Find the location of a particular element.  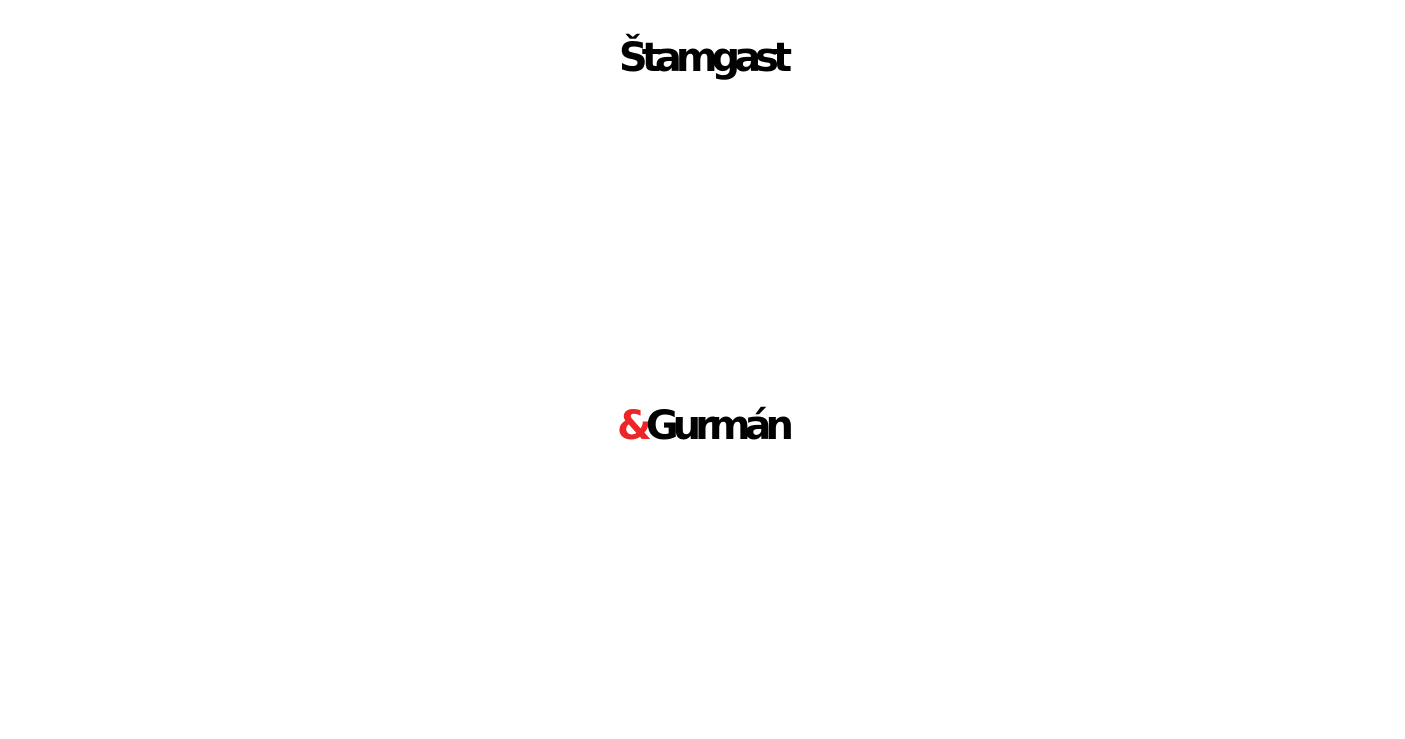

logo-line-stamgast: Štamgast is located at coordinates (702, 58).